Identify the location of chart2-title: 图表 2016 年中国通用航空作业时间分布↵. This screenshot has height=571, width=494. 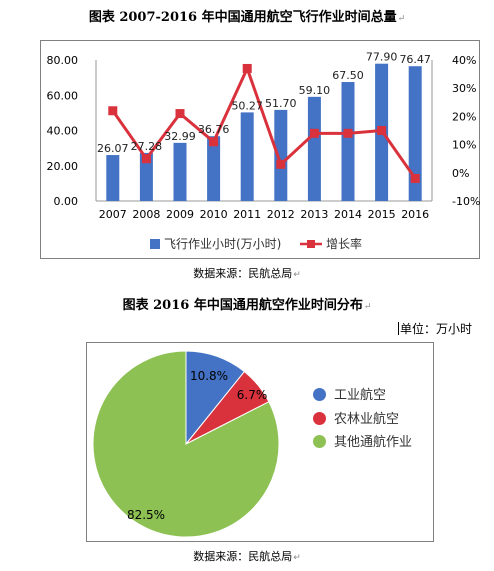
(247, 305).